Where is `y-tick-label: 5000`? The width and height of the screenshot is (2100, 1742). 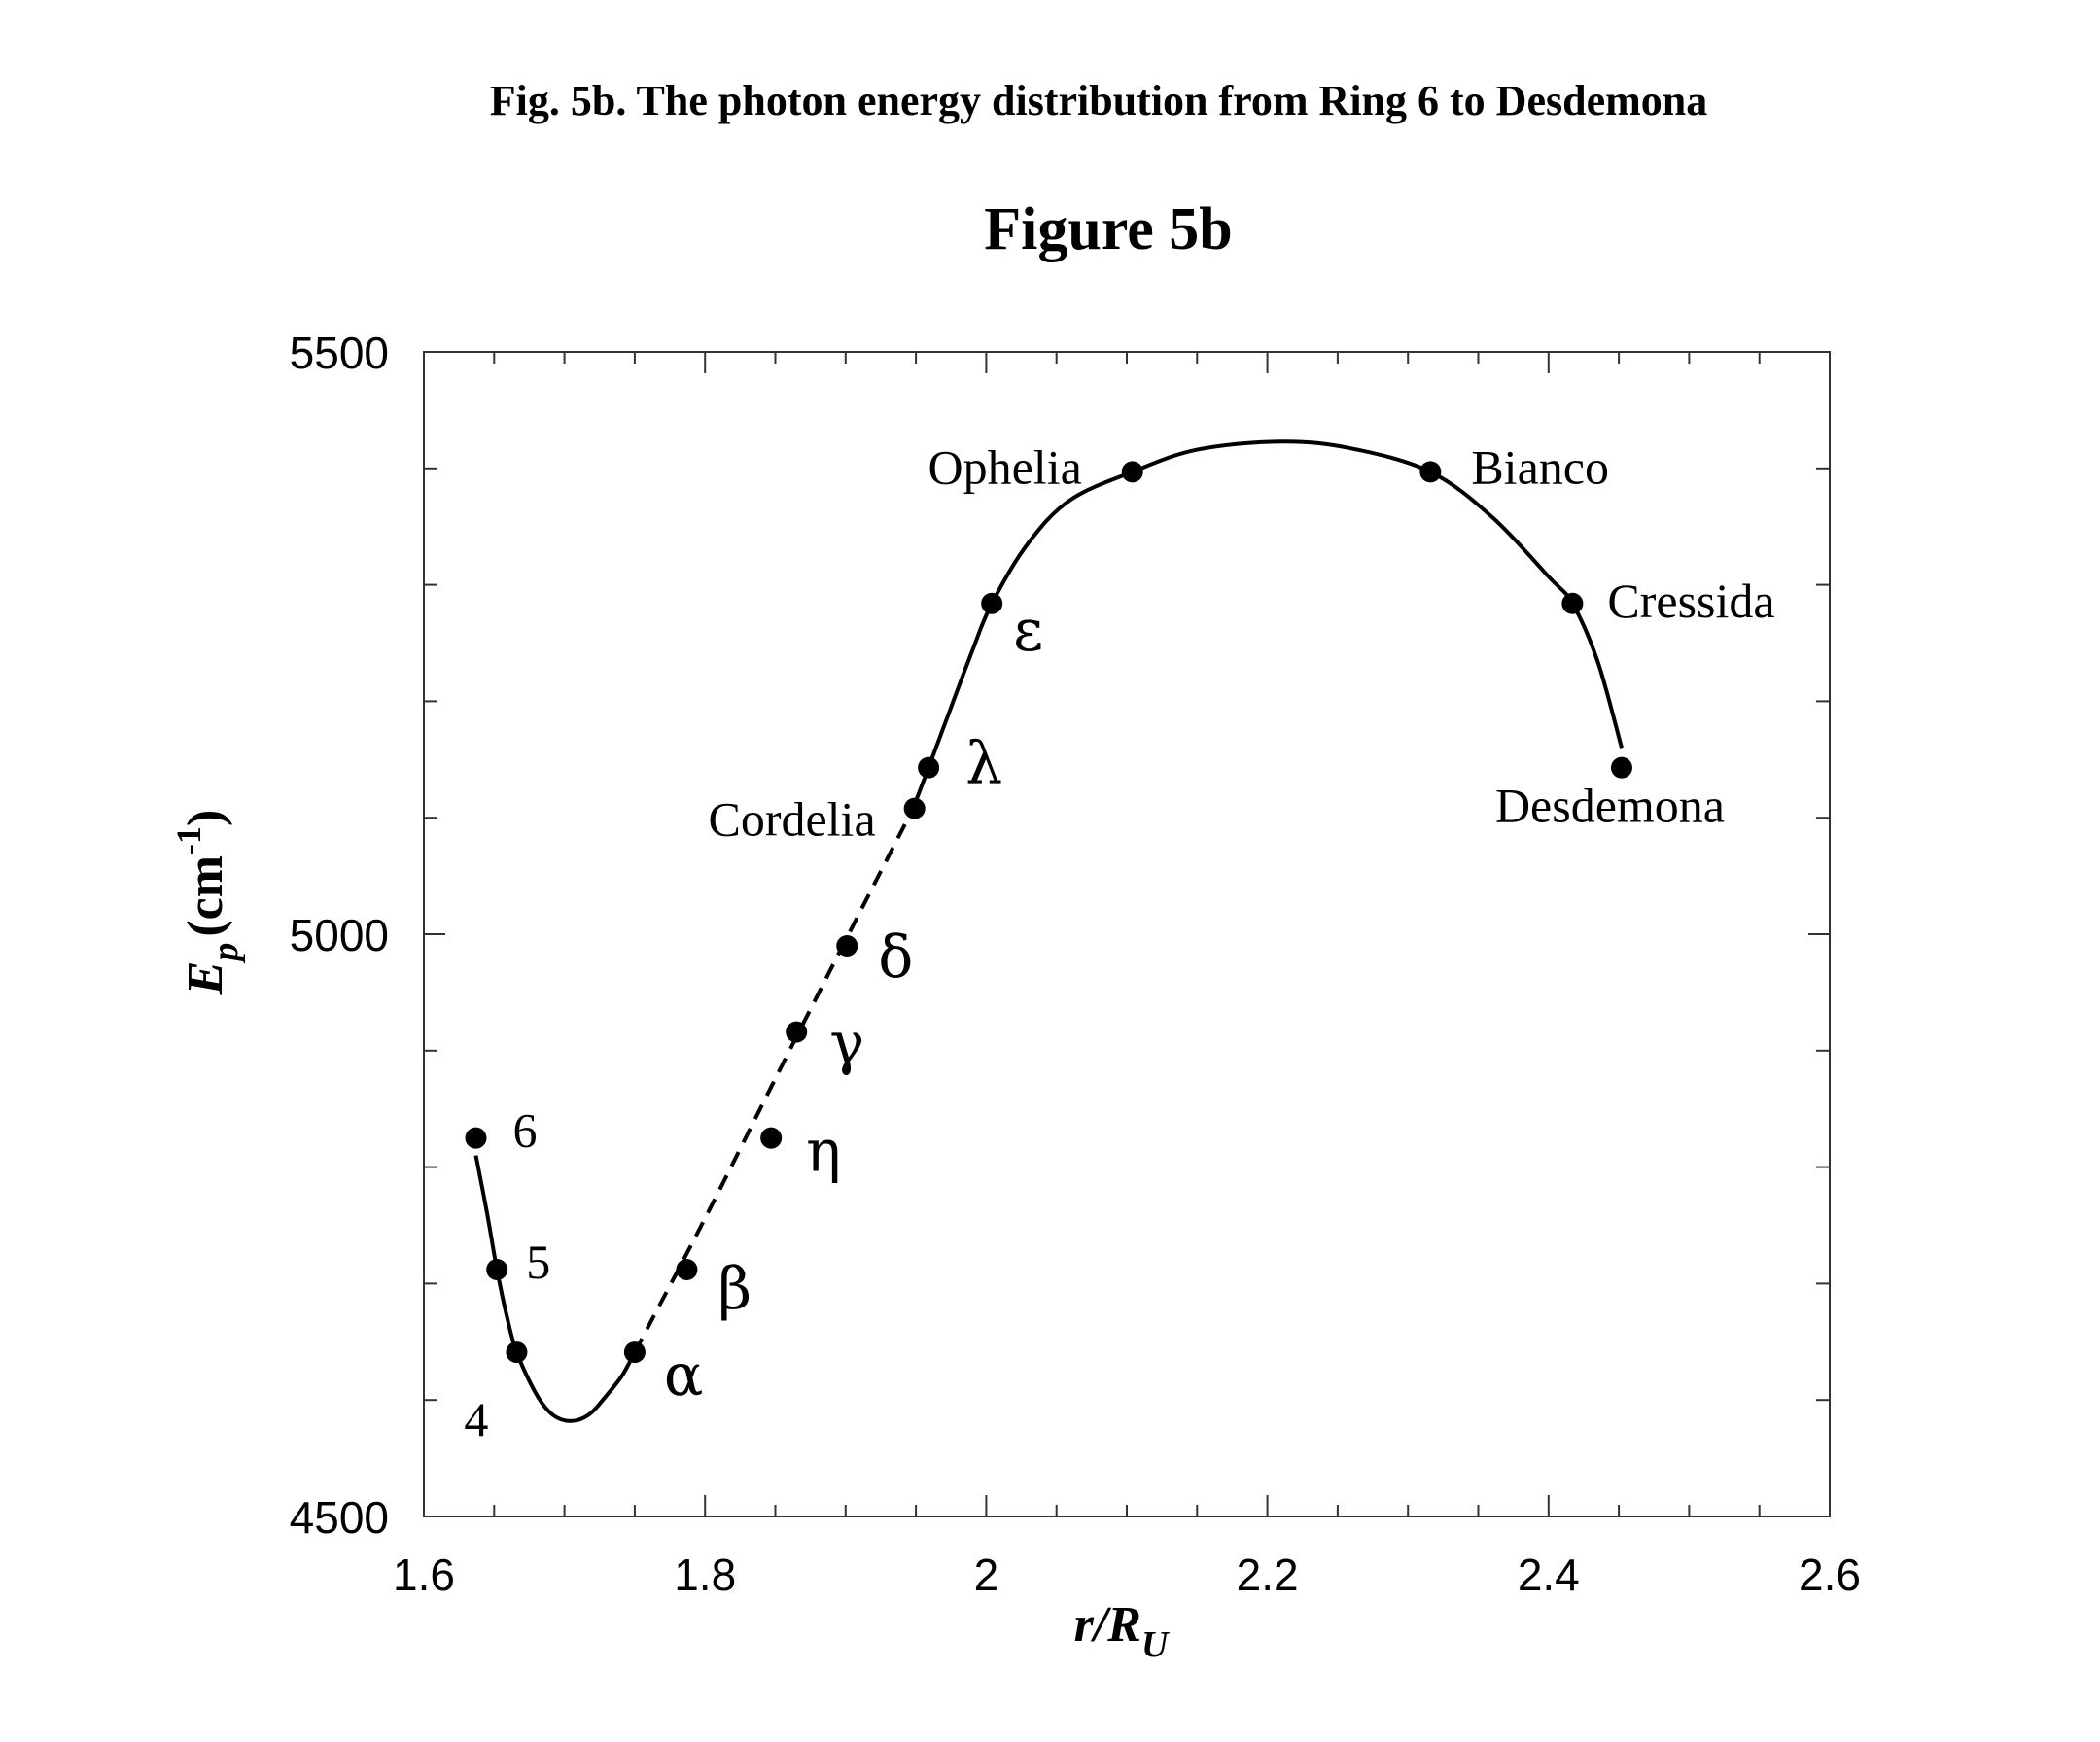 y-tick-label: 5000 is located at coordinates (339, 935).